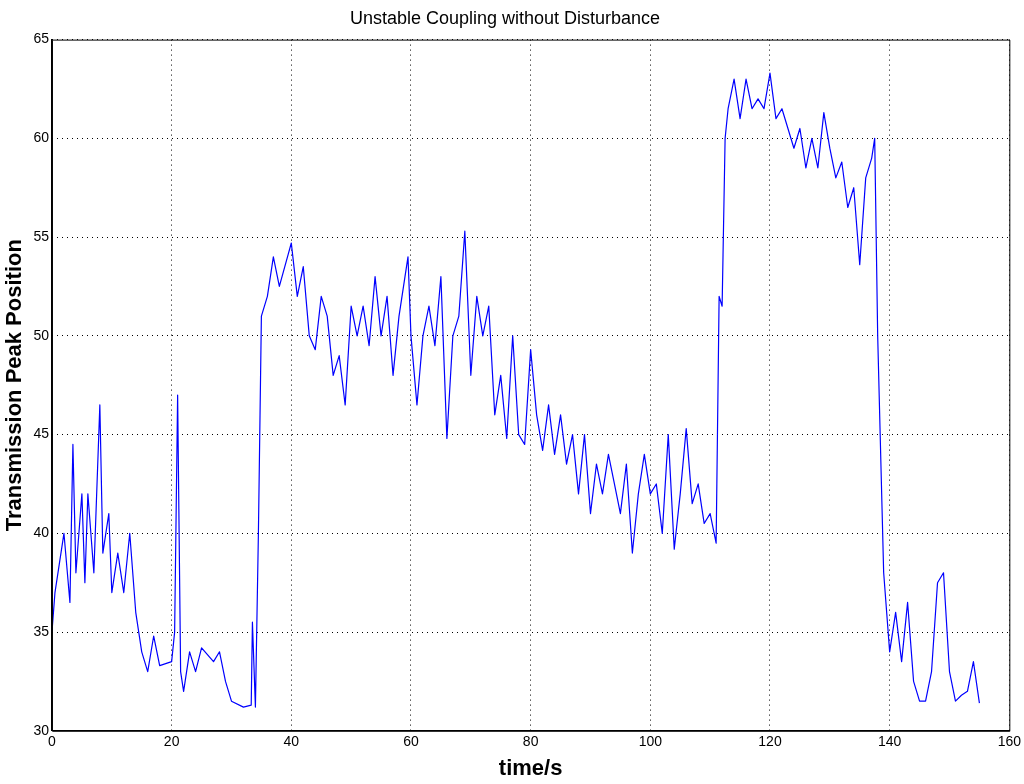  I want to click on y-tick-label: 45, so click(41, 433).